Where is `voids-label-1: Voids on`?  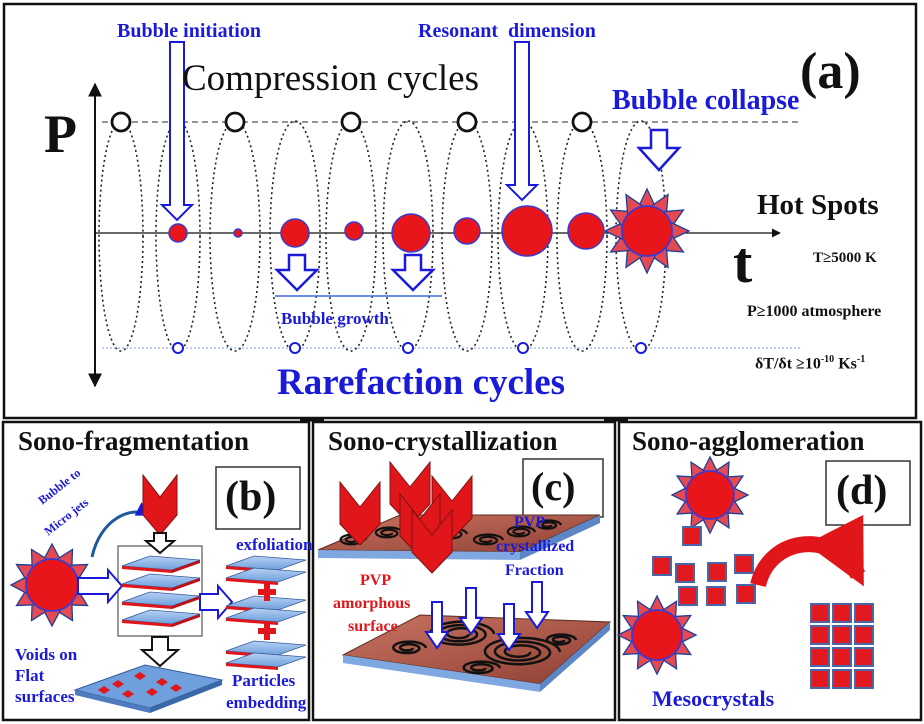
voids-label-1: Voids on is located at coordinates (46, 654).